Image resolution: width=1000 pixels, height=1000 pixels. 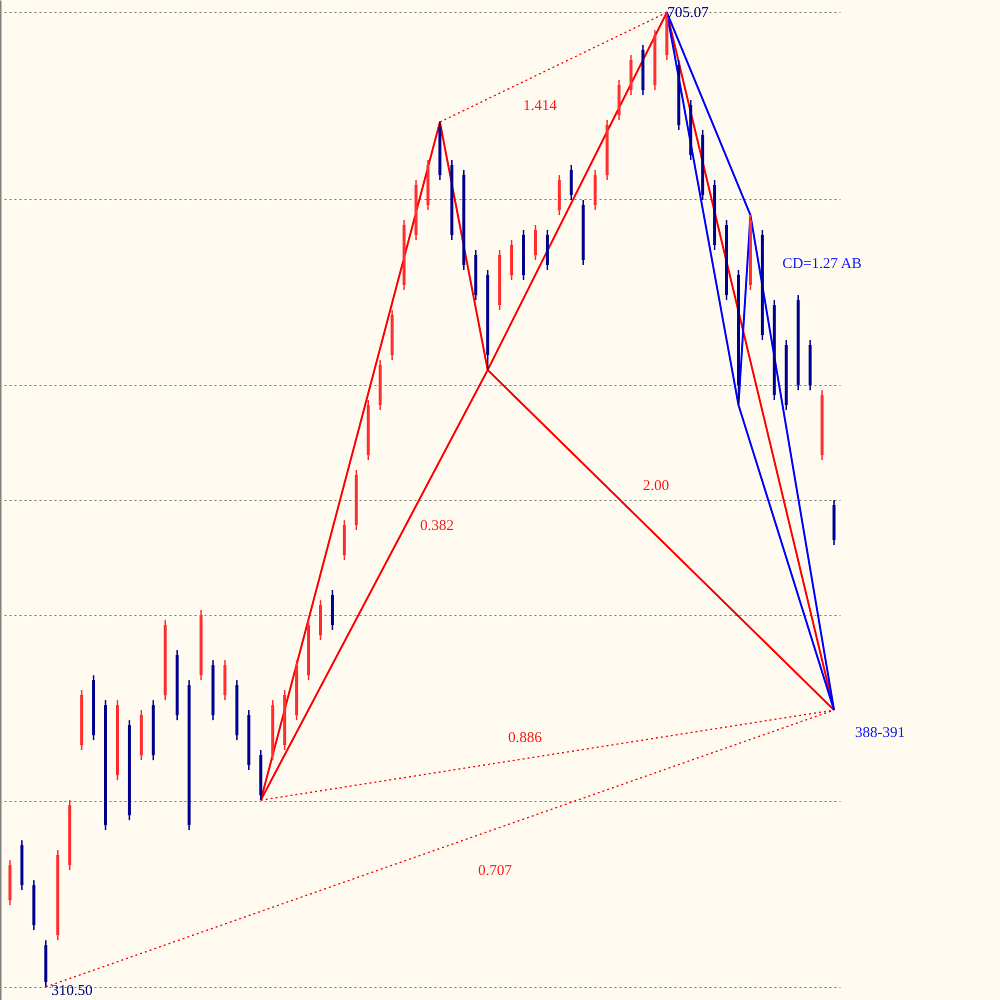 What do you see at coordinates (72, 991) in the screenshot?
I see `annotation: 310.50` at bounding box center [72, 991].